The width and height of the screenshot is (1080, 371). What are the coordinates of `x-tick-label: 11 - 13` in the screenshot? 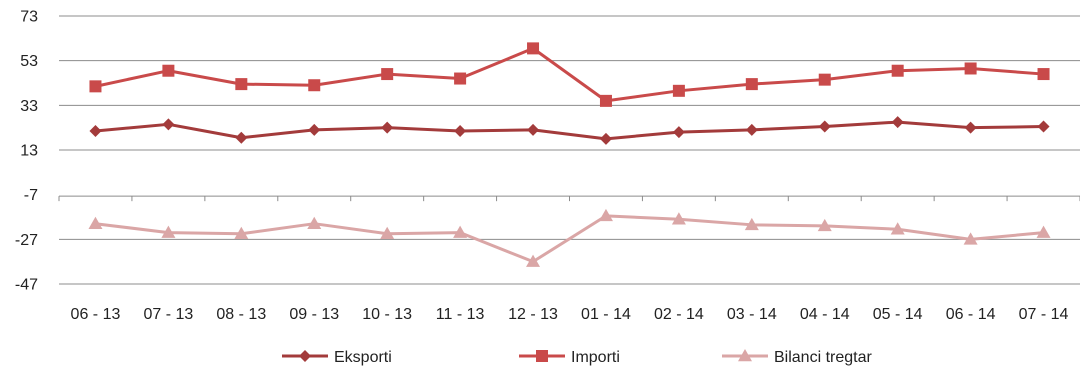 It's located at (460, 314).